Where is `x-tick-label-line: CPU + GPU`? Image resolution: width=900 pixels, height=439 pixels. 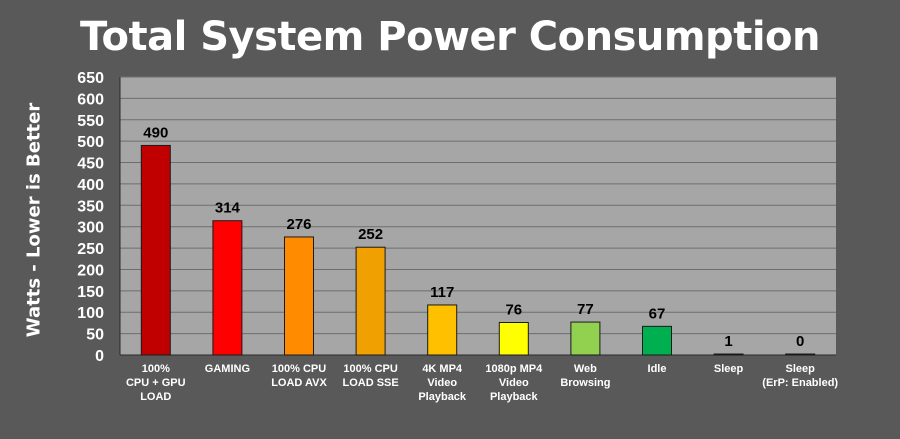
x-tick-label-line: CPU + GPU is located at coordinates (156, 383).